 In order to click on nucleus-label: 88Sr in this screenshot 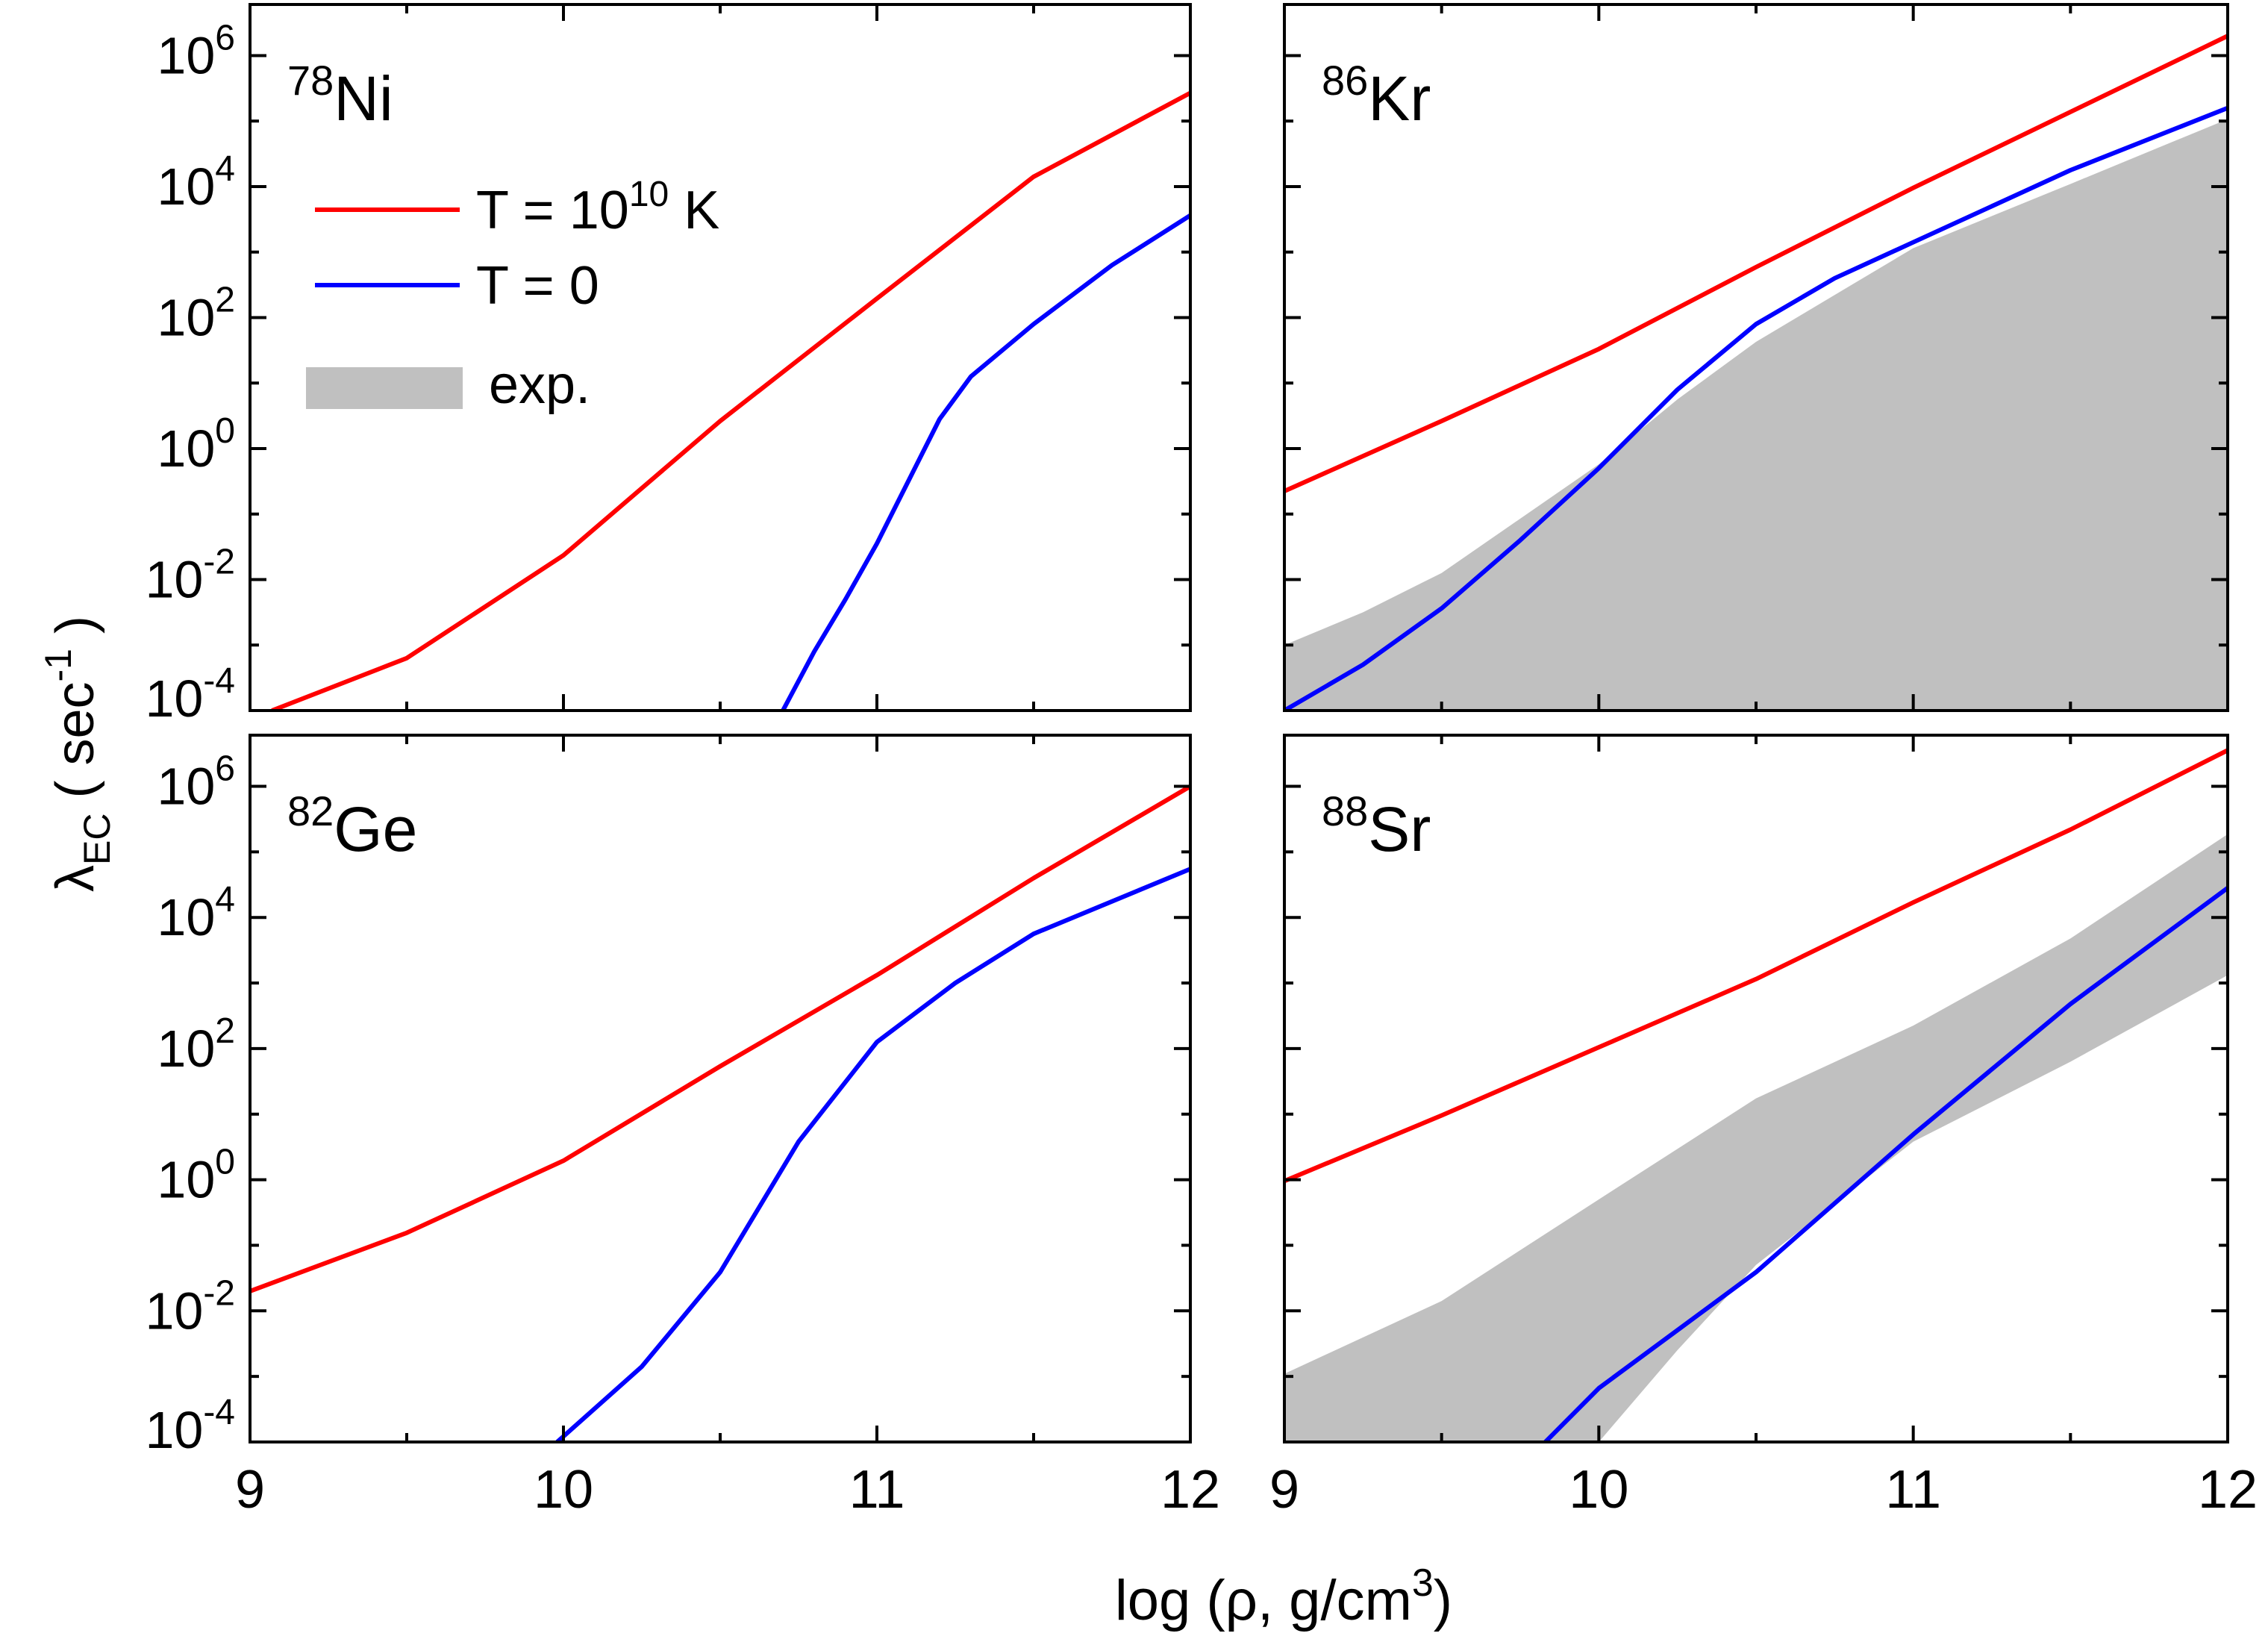, I will do `click(1376, 825)`.